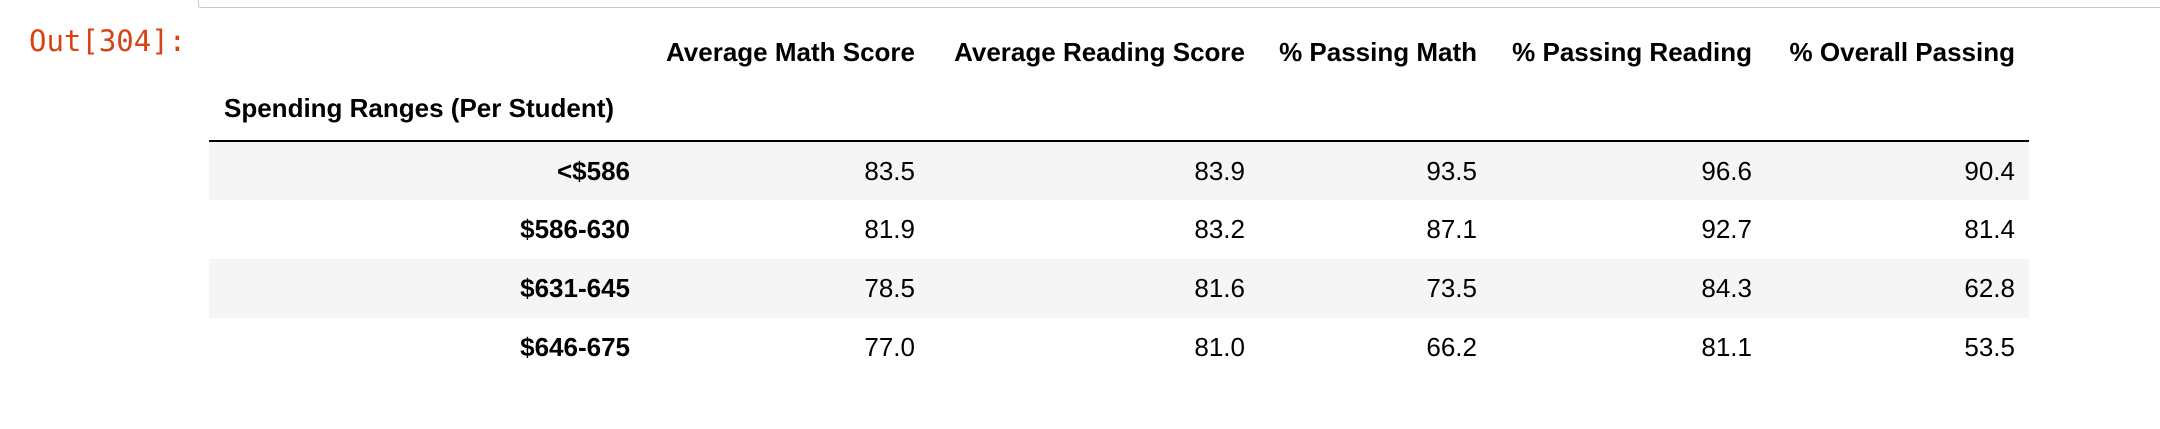 This screenshot has width=2160, height=429. What do you see at coordinates (889, 288) in the screenshot?
I see `table-cell: 78.5` at bounding box center [889, 288].